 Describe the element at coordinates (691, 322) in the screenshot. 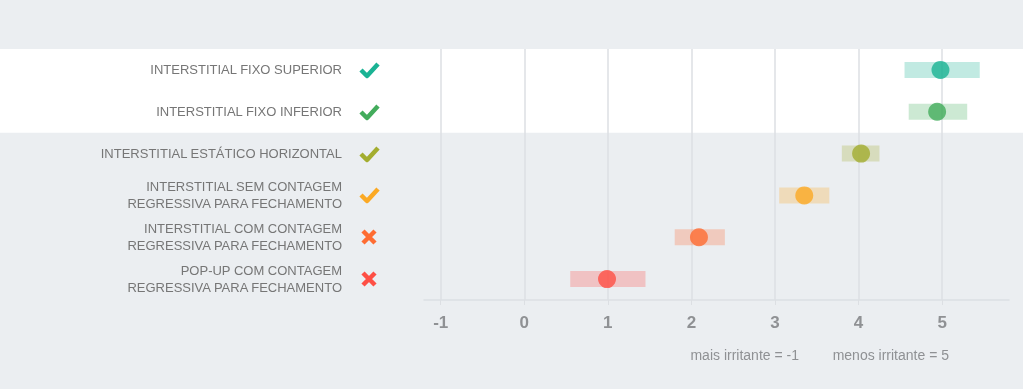

I see `x-tick-label: 2` at that location.